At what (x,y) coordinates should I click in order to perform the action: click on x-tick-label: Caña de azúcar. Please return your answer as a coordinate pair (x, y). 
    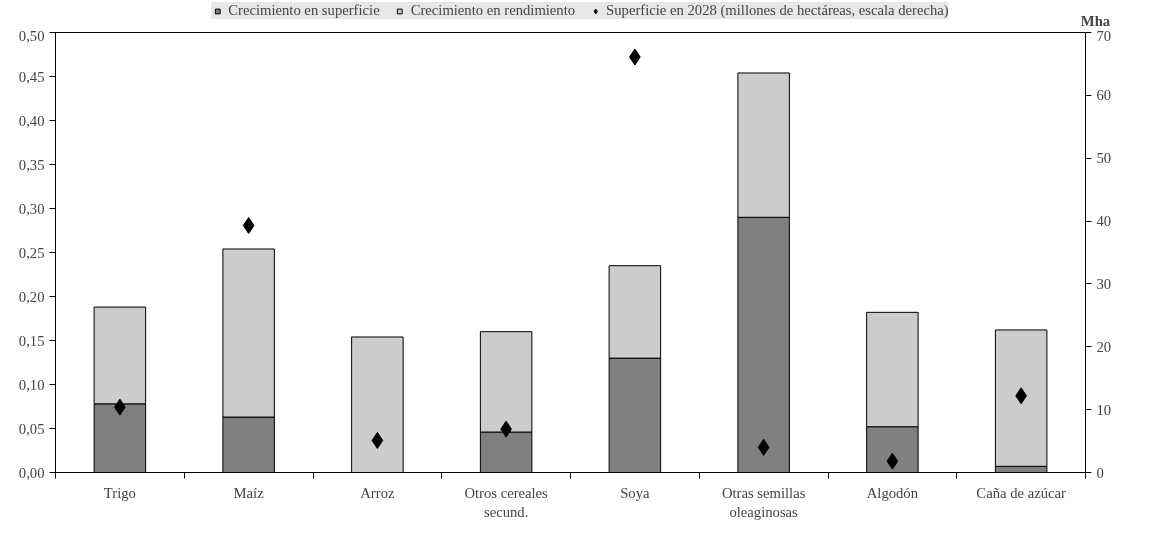
    Looking at the image, I should click on (1021, 492).